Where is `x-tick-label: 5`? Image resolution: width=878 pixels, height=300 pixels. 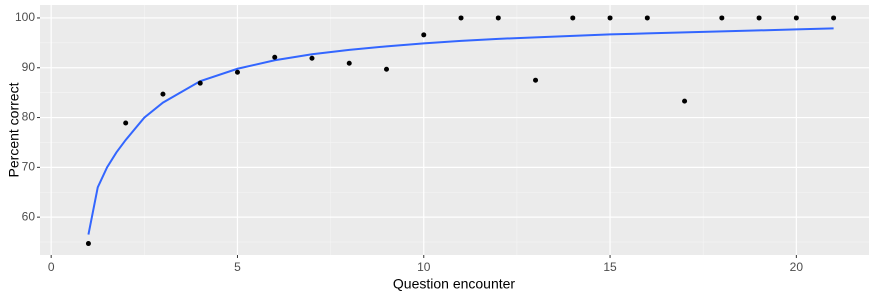 x-tick-label: 5 is located at coordinates (237, 267).